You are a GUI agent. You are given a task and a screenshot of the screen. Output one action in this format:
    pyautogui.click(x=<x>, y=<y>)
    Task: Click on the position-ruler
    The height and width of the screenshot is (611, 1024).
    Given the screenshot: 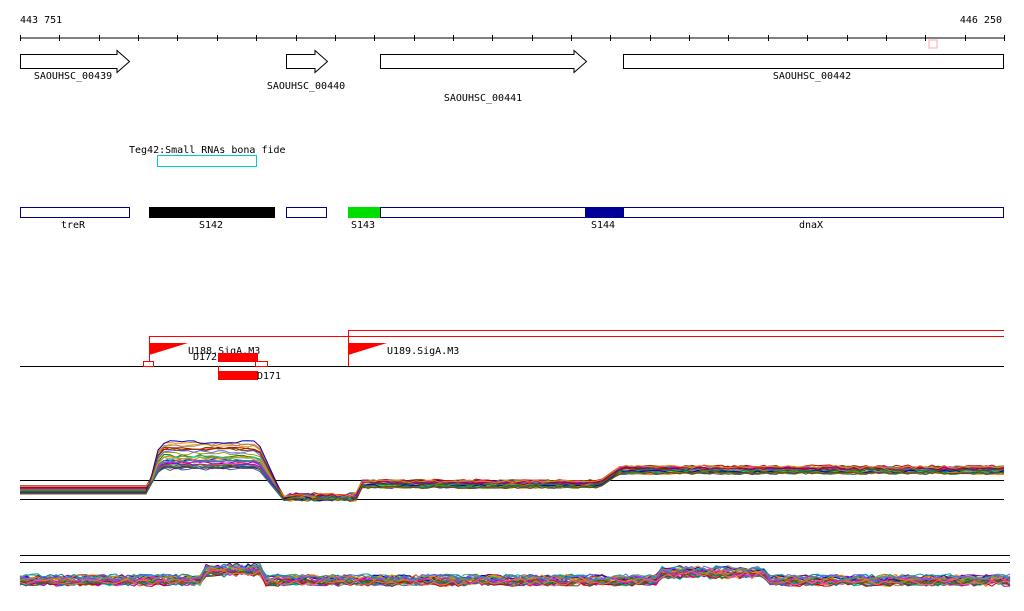 What is the action you would take?
    pyautogui.click(x=512, y=38)
    